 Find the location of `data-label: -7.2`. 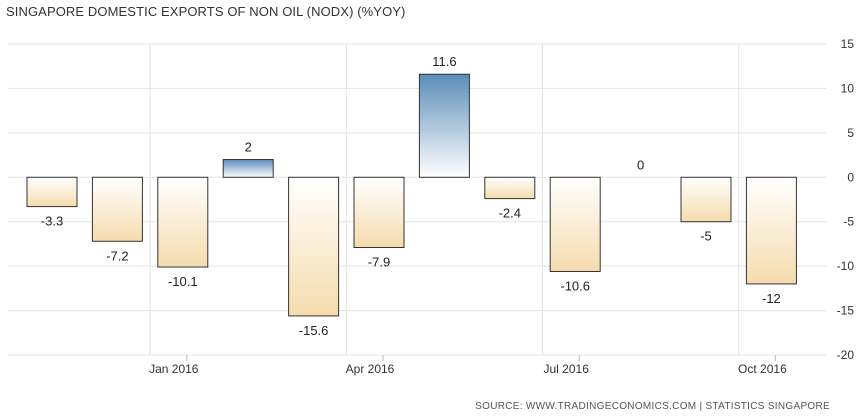

data-label: -7.2 is located at coordinates (117, 255).